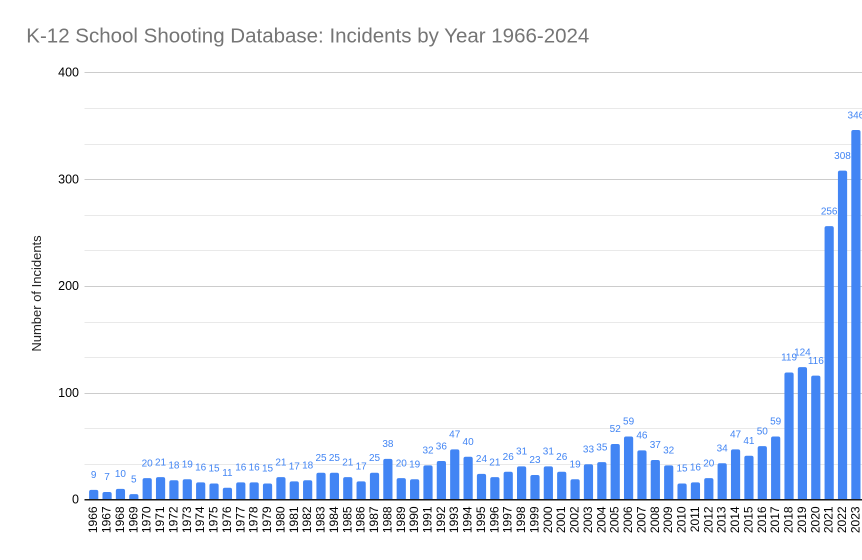 The width and height of the screenshot is (862, 560). What do you see at coordinates (748, 519) in the screenshot?
I see `svg-text: 2015` at bounding box center [748, 519].